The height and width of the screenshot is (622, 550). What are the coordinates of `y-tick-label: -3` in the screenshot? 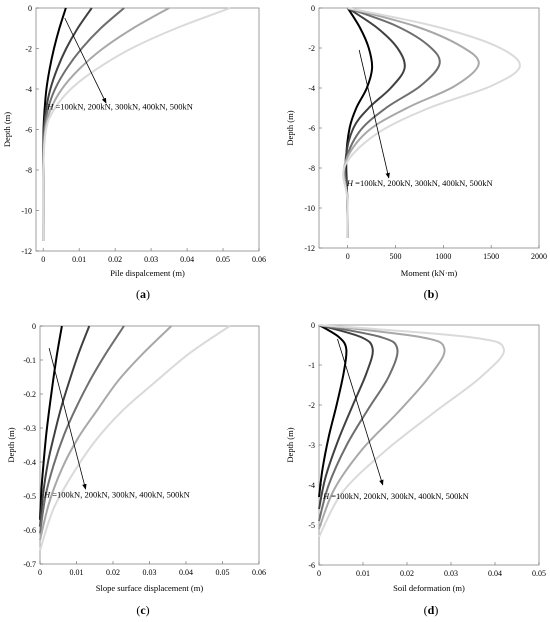 It's located at (311, 445).